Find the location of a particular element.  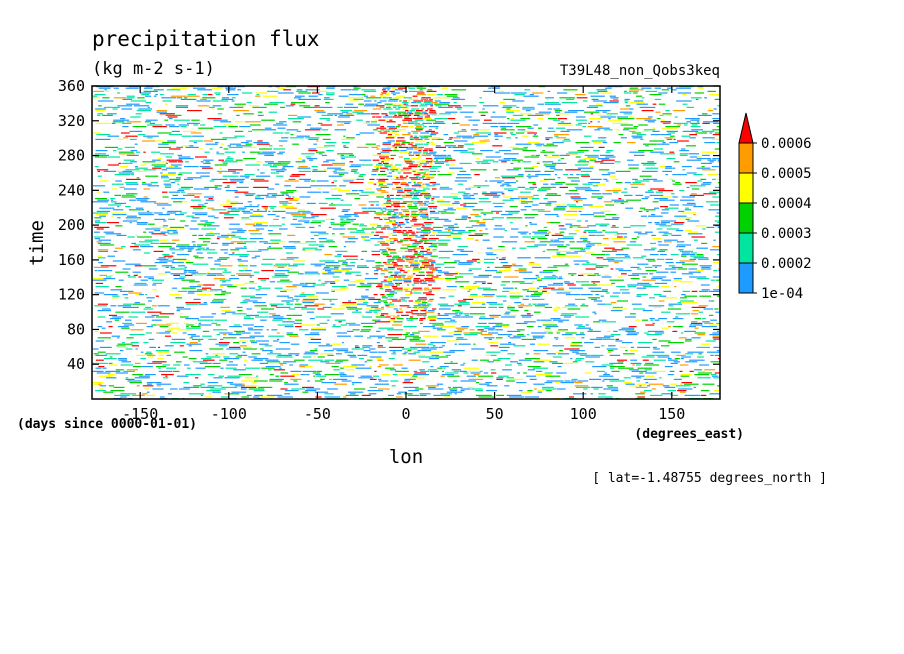

y-axis-label: time is located at coordinates (37, 243).